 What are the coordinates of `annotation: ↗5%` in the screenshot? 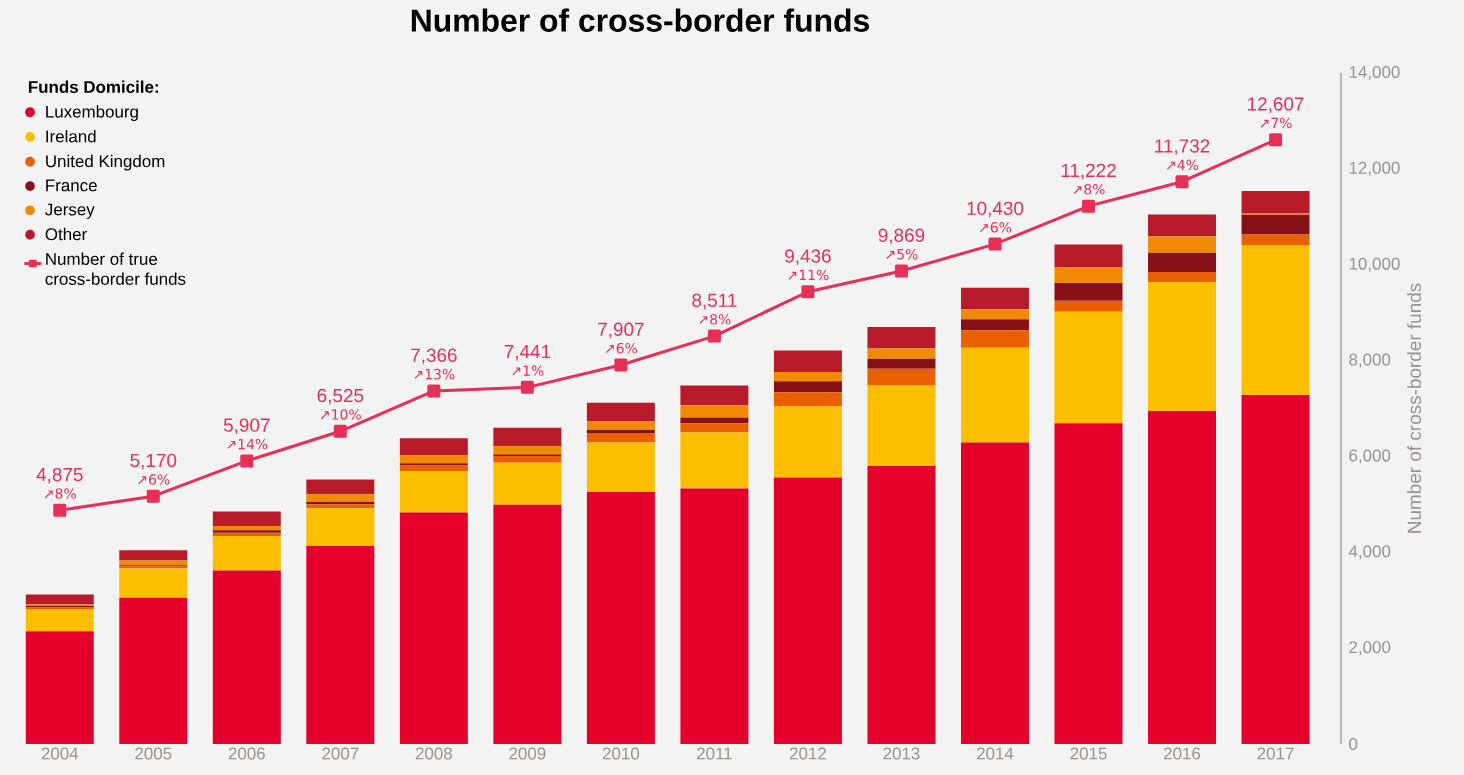 It's located at (902, 254).